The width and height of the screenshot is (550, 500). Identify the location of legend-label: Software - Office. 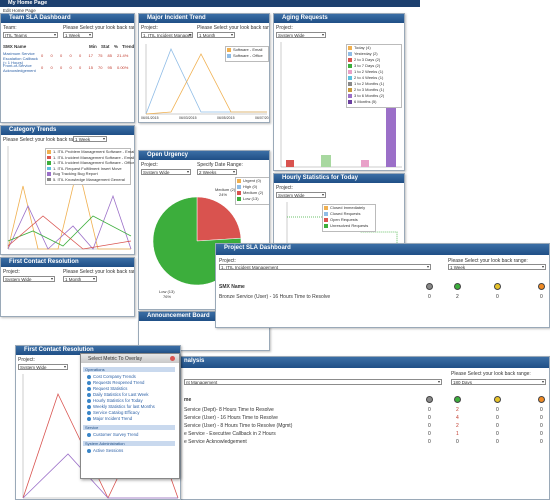
(248, 55).